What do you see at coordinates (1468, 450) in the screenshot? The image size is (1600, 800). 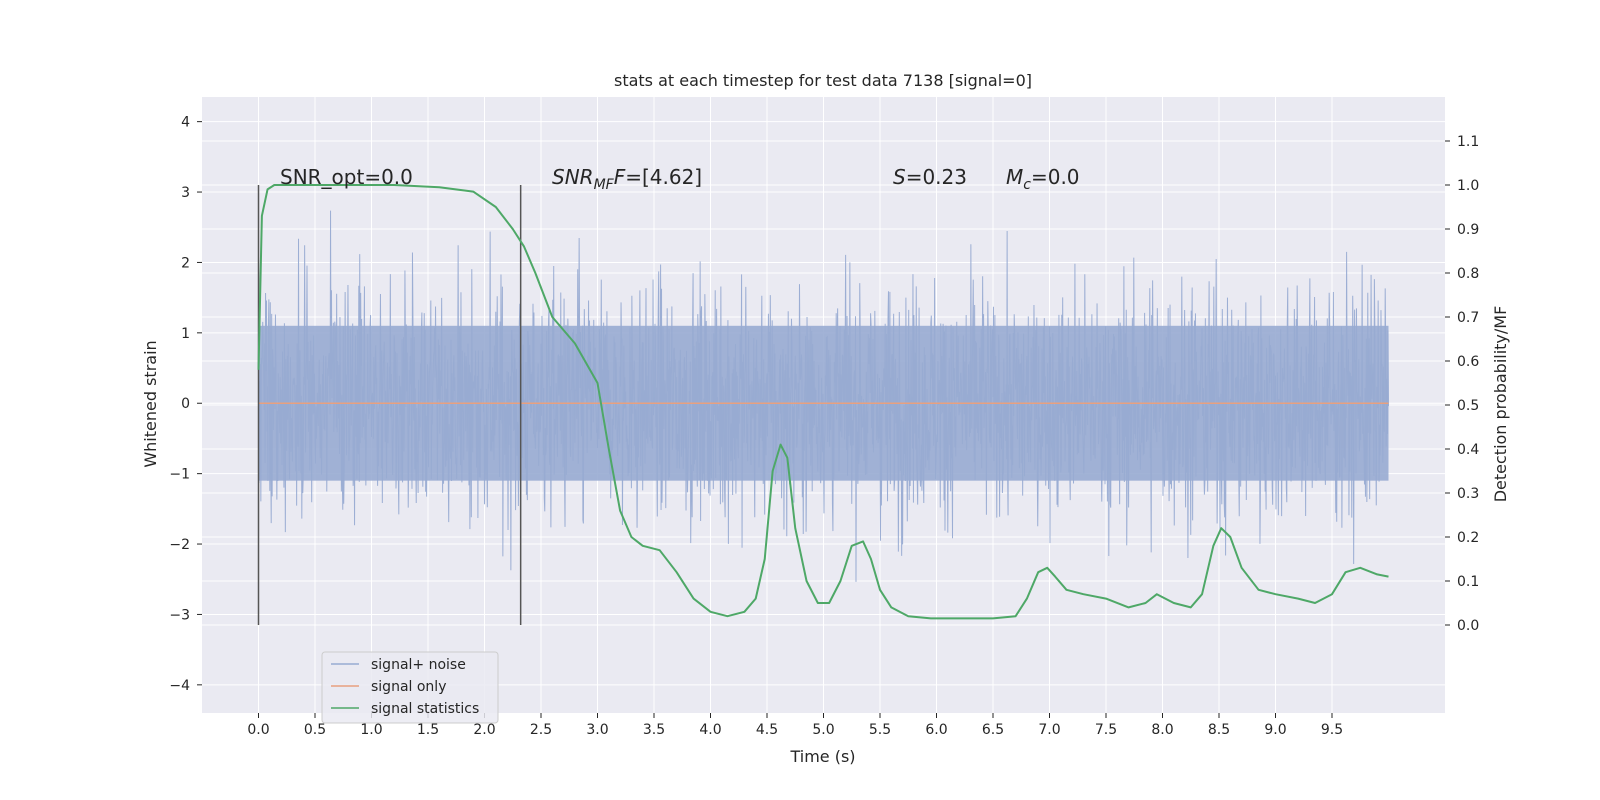 I see `y-right-tick-label: 0.4` at bounding box center [1468, 450].